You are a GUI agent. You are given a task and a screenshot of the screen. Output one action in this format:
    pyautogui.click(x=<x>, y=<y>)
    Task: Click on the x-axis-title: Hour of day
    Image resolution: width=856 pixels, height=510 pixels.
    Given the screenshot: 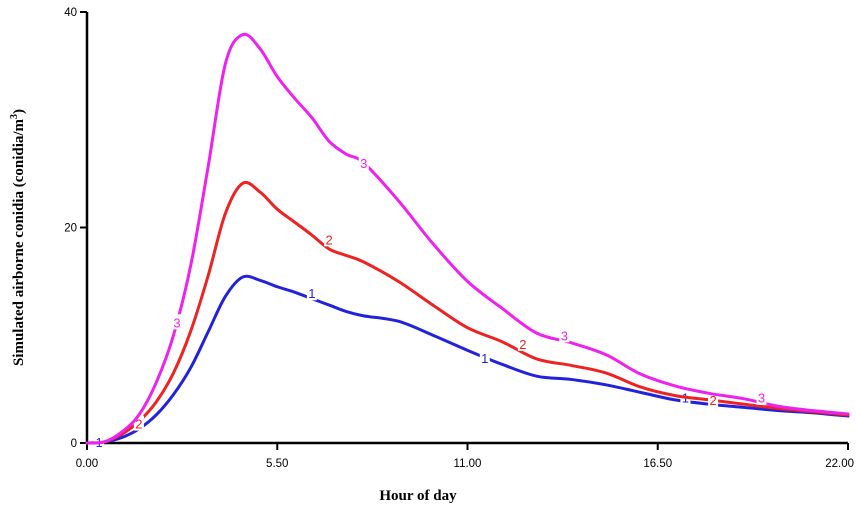 What is the action you would take?
    pyautogui.click(x=418, y=496)
    